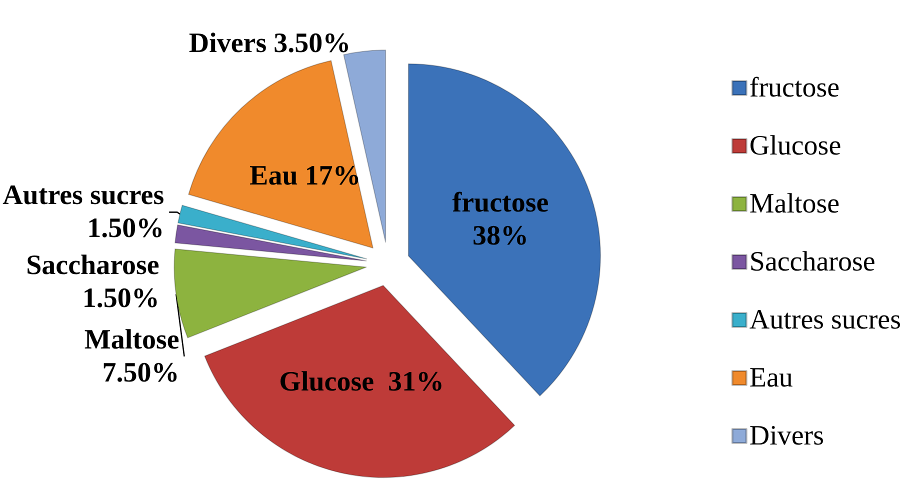  What do you see at coordinates (825, 320) in the screenshot?
I see `legend-label: Autres sucres` at bounding box center [825, 320].